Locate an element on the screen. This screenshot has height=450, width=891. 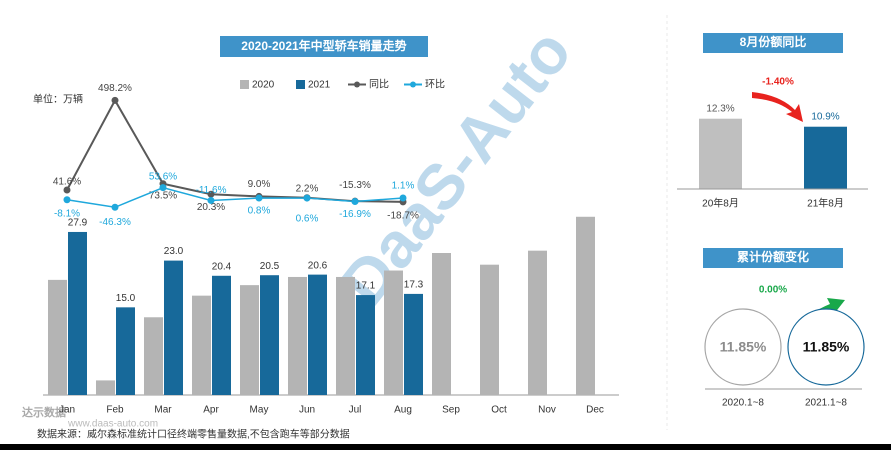
data-label: 20.4 is located at coordinates (222, 266).